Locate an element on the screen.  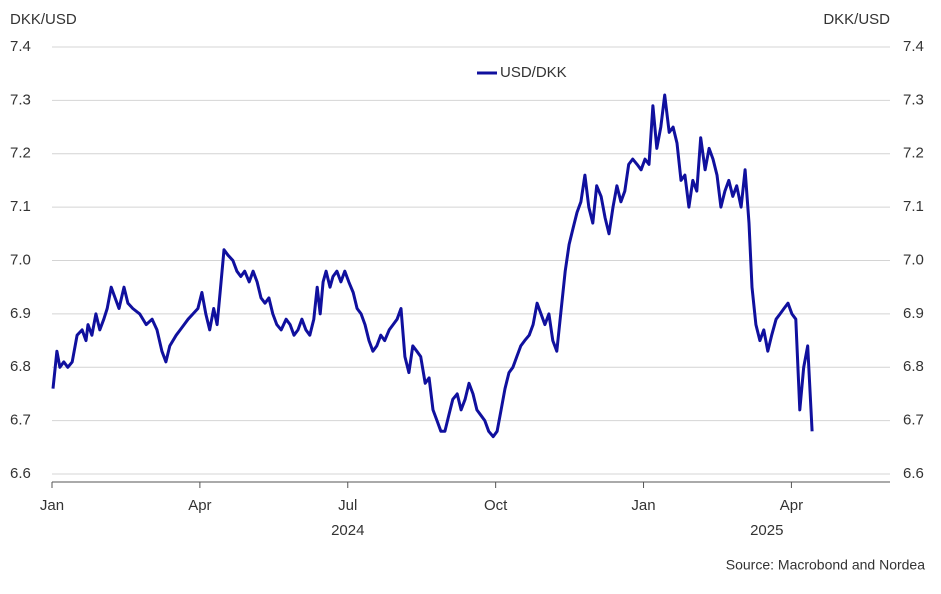
y2-tick-label: 7.1 is located at coordinates (913, 206).